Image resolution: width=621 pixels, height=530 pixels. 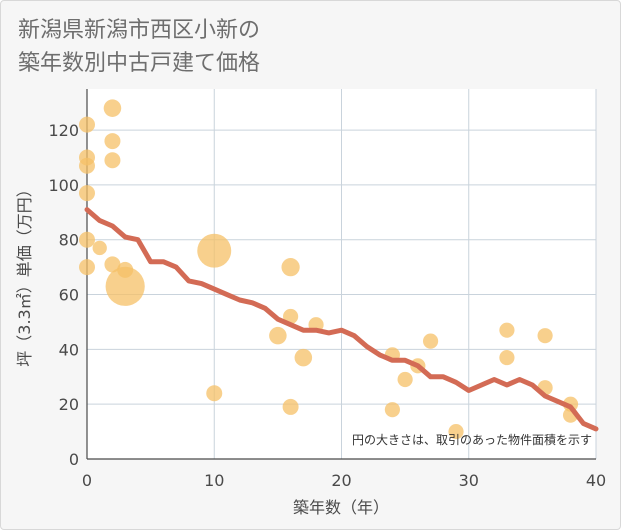 What do you see at coordinates (63, 185) in the screenshot?
I see `y-tick-label: 100` at bounding box center [63, 185].